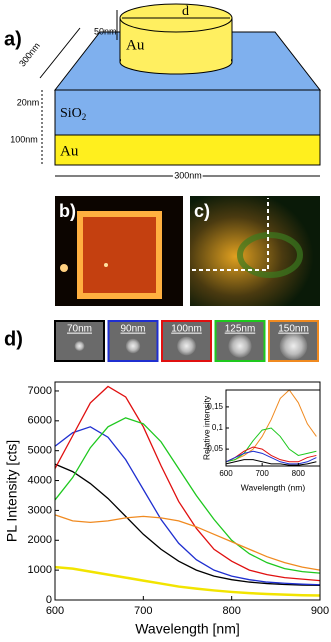 The image size is (331, 642). Describe the element at coordinates (218, 427) in the screenshot. I see `y-tick-label: 0,1` at that location.